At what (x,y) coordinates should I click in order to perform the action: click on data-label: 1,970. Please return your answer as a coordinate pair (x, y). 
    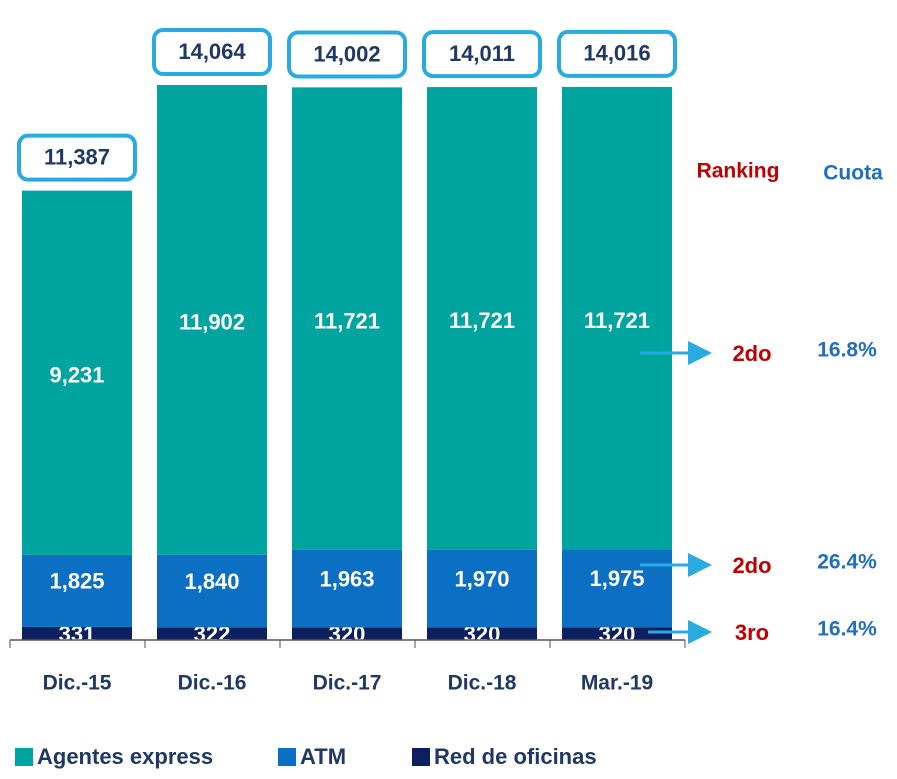
    Looking at the image, I should click on (481, 578).